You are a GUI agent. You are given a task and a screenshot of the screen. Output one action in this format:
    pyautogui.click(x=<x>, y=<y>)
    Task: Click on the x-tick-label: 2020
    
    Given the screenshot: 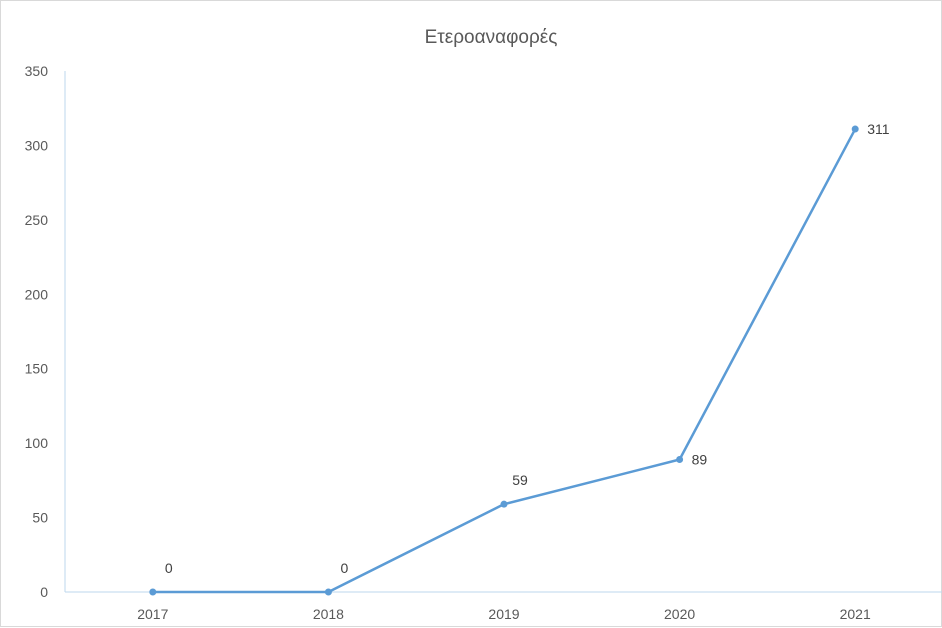 What is the action you would take?
    pyautogui.click(x=679, y=614)
    